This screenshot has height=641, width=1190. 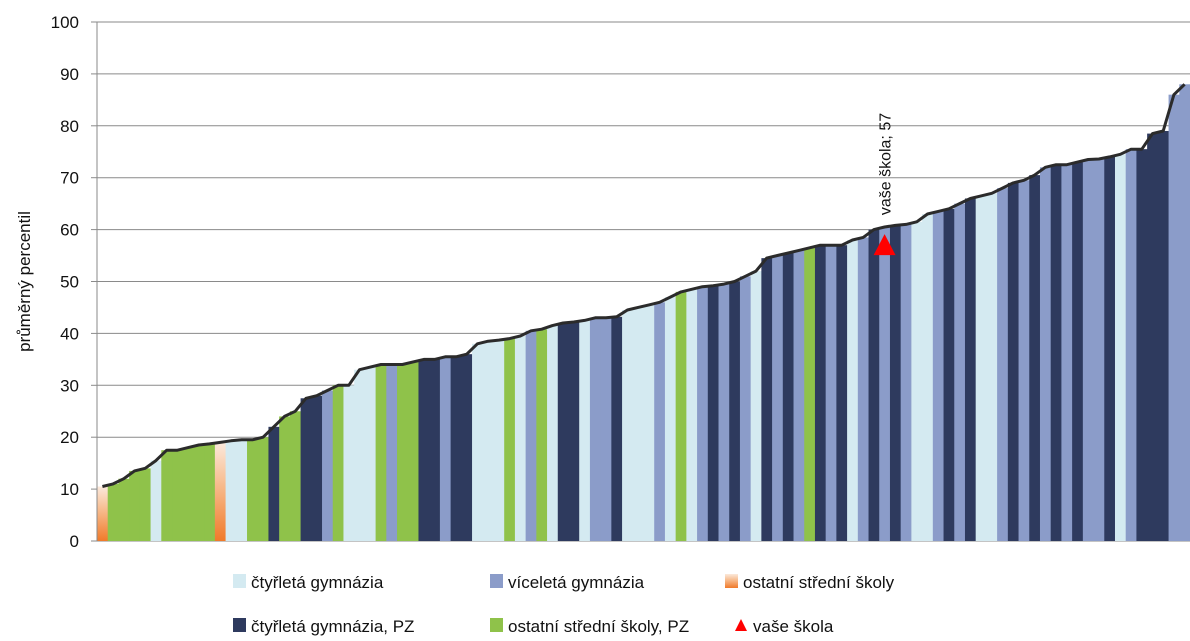 I want to click on school-label: vaše škola; 57, so click(x=886, y=164).